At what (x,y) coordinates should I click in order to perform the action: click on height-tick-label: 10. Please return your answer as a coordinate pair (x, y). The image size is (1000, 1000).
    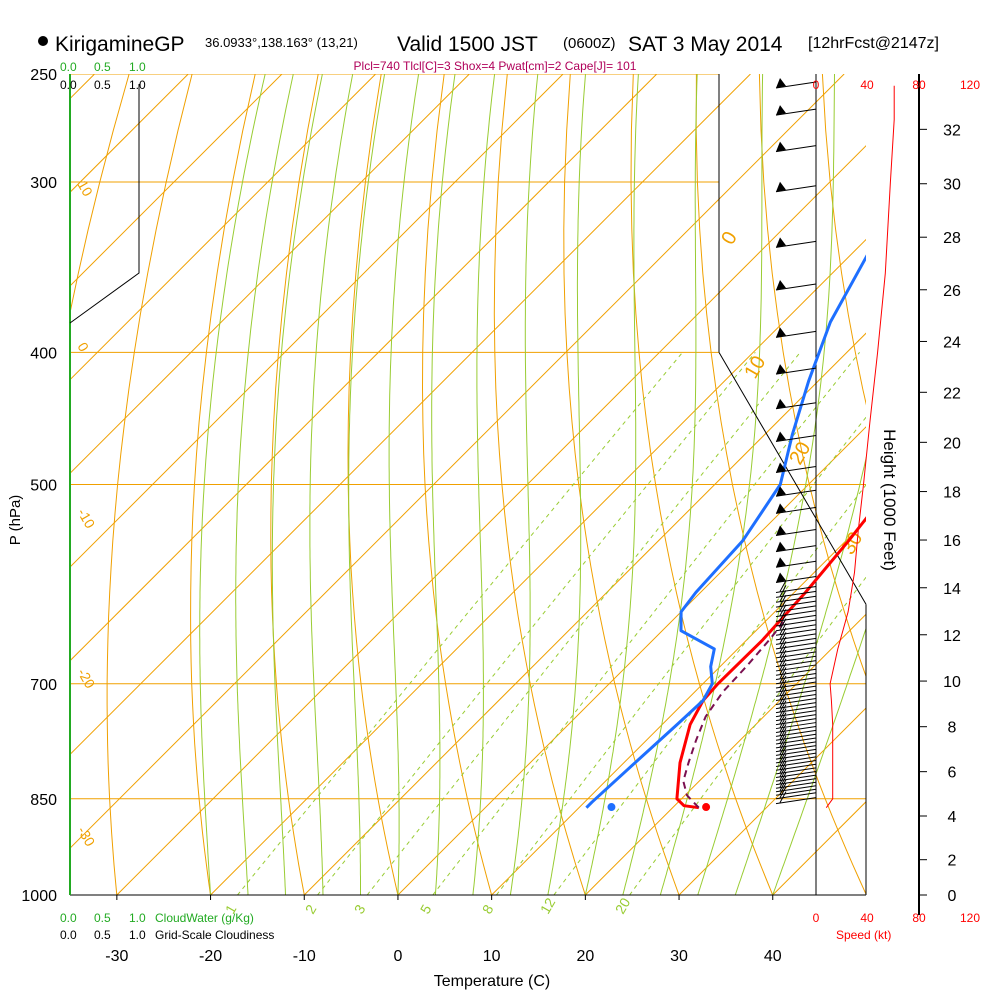
    Looking at the image, I should click on (952, 682).